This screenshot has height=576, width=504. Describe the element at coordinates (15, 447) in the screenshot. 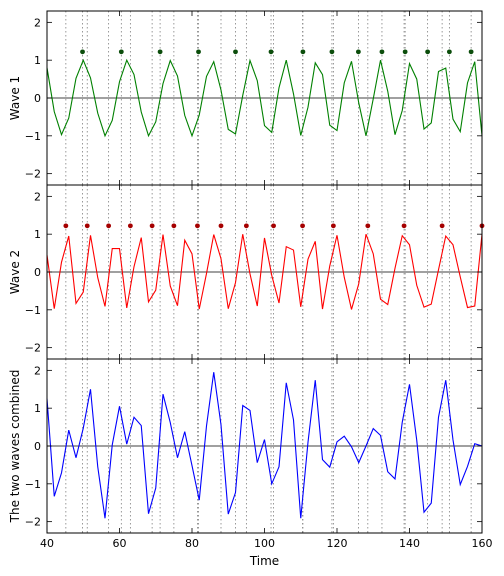

I see `y-axis-label: The two waves combined` at that location.